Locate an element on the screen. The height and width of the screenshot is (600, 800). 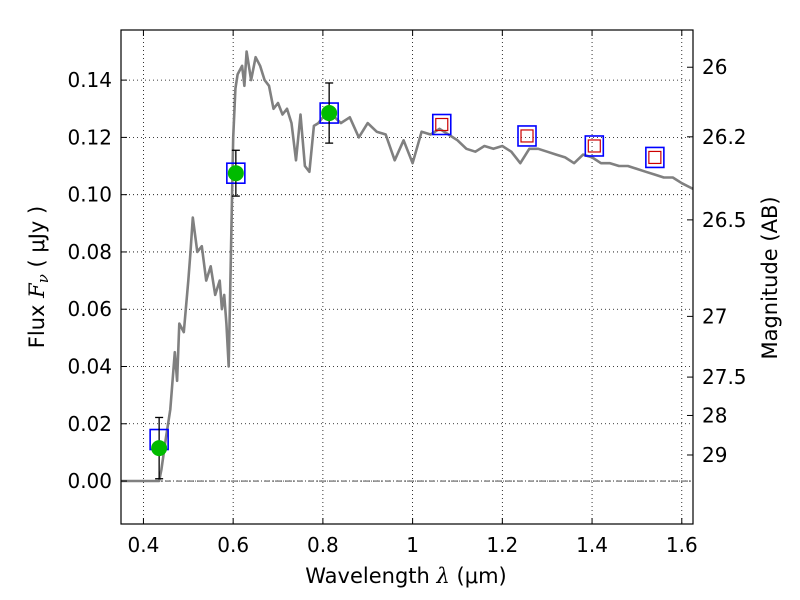
x-axis-label: Wavelength λ (μm) is located at coordinates (405, 576).